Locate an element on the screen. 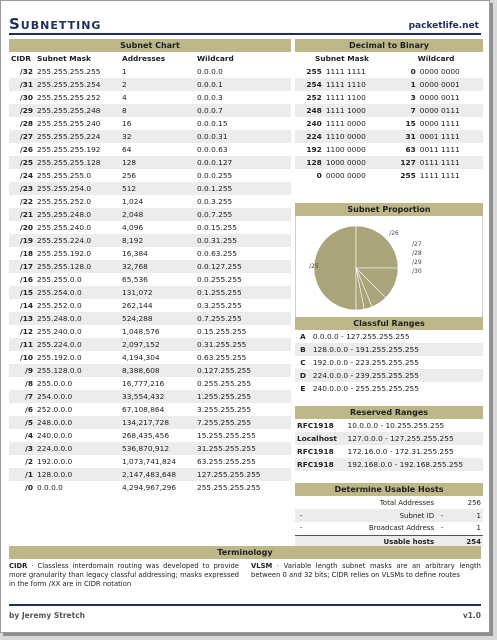 The image size is (497, 640). table-row: /1 128.0.0.0 2,147,483,648 127.255.255.255 is located at coordinates (150, 474).